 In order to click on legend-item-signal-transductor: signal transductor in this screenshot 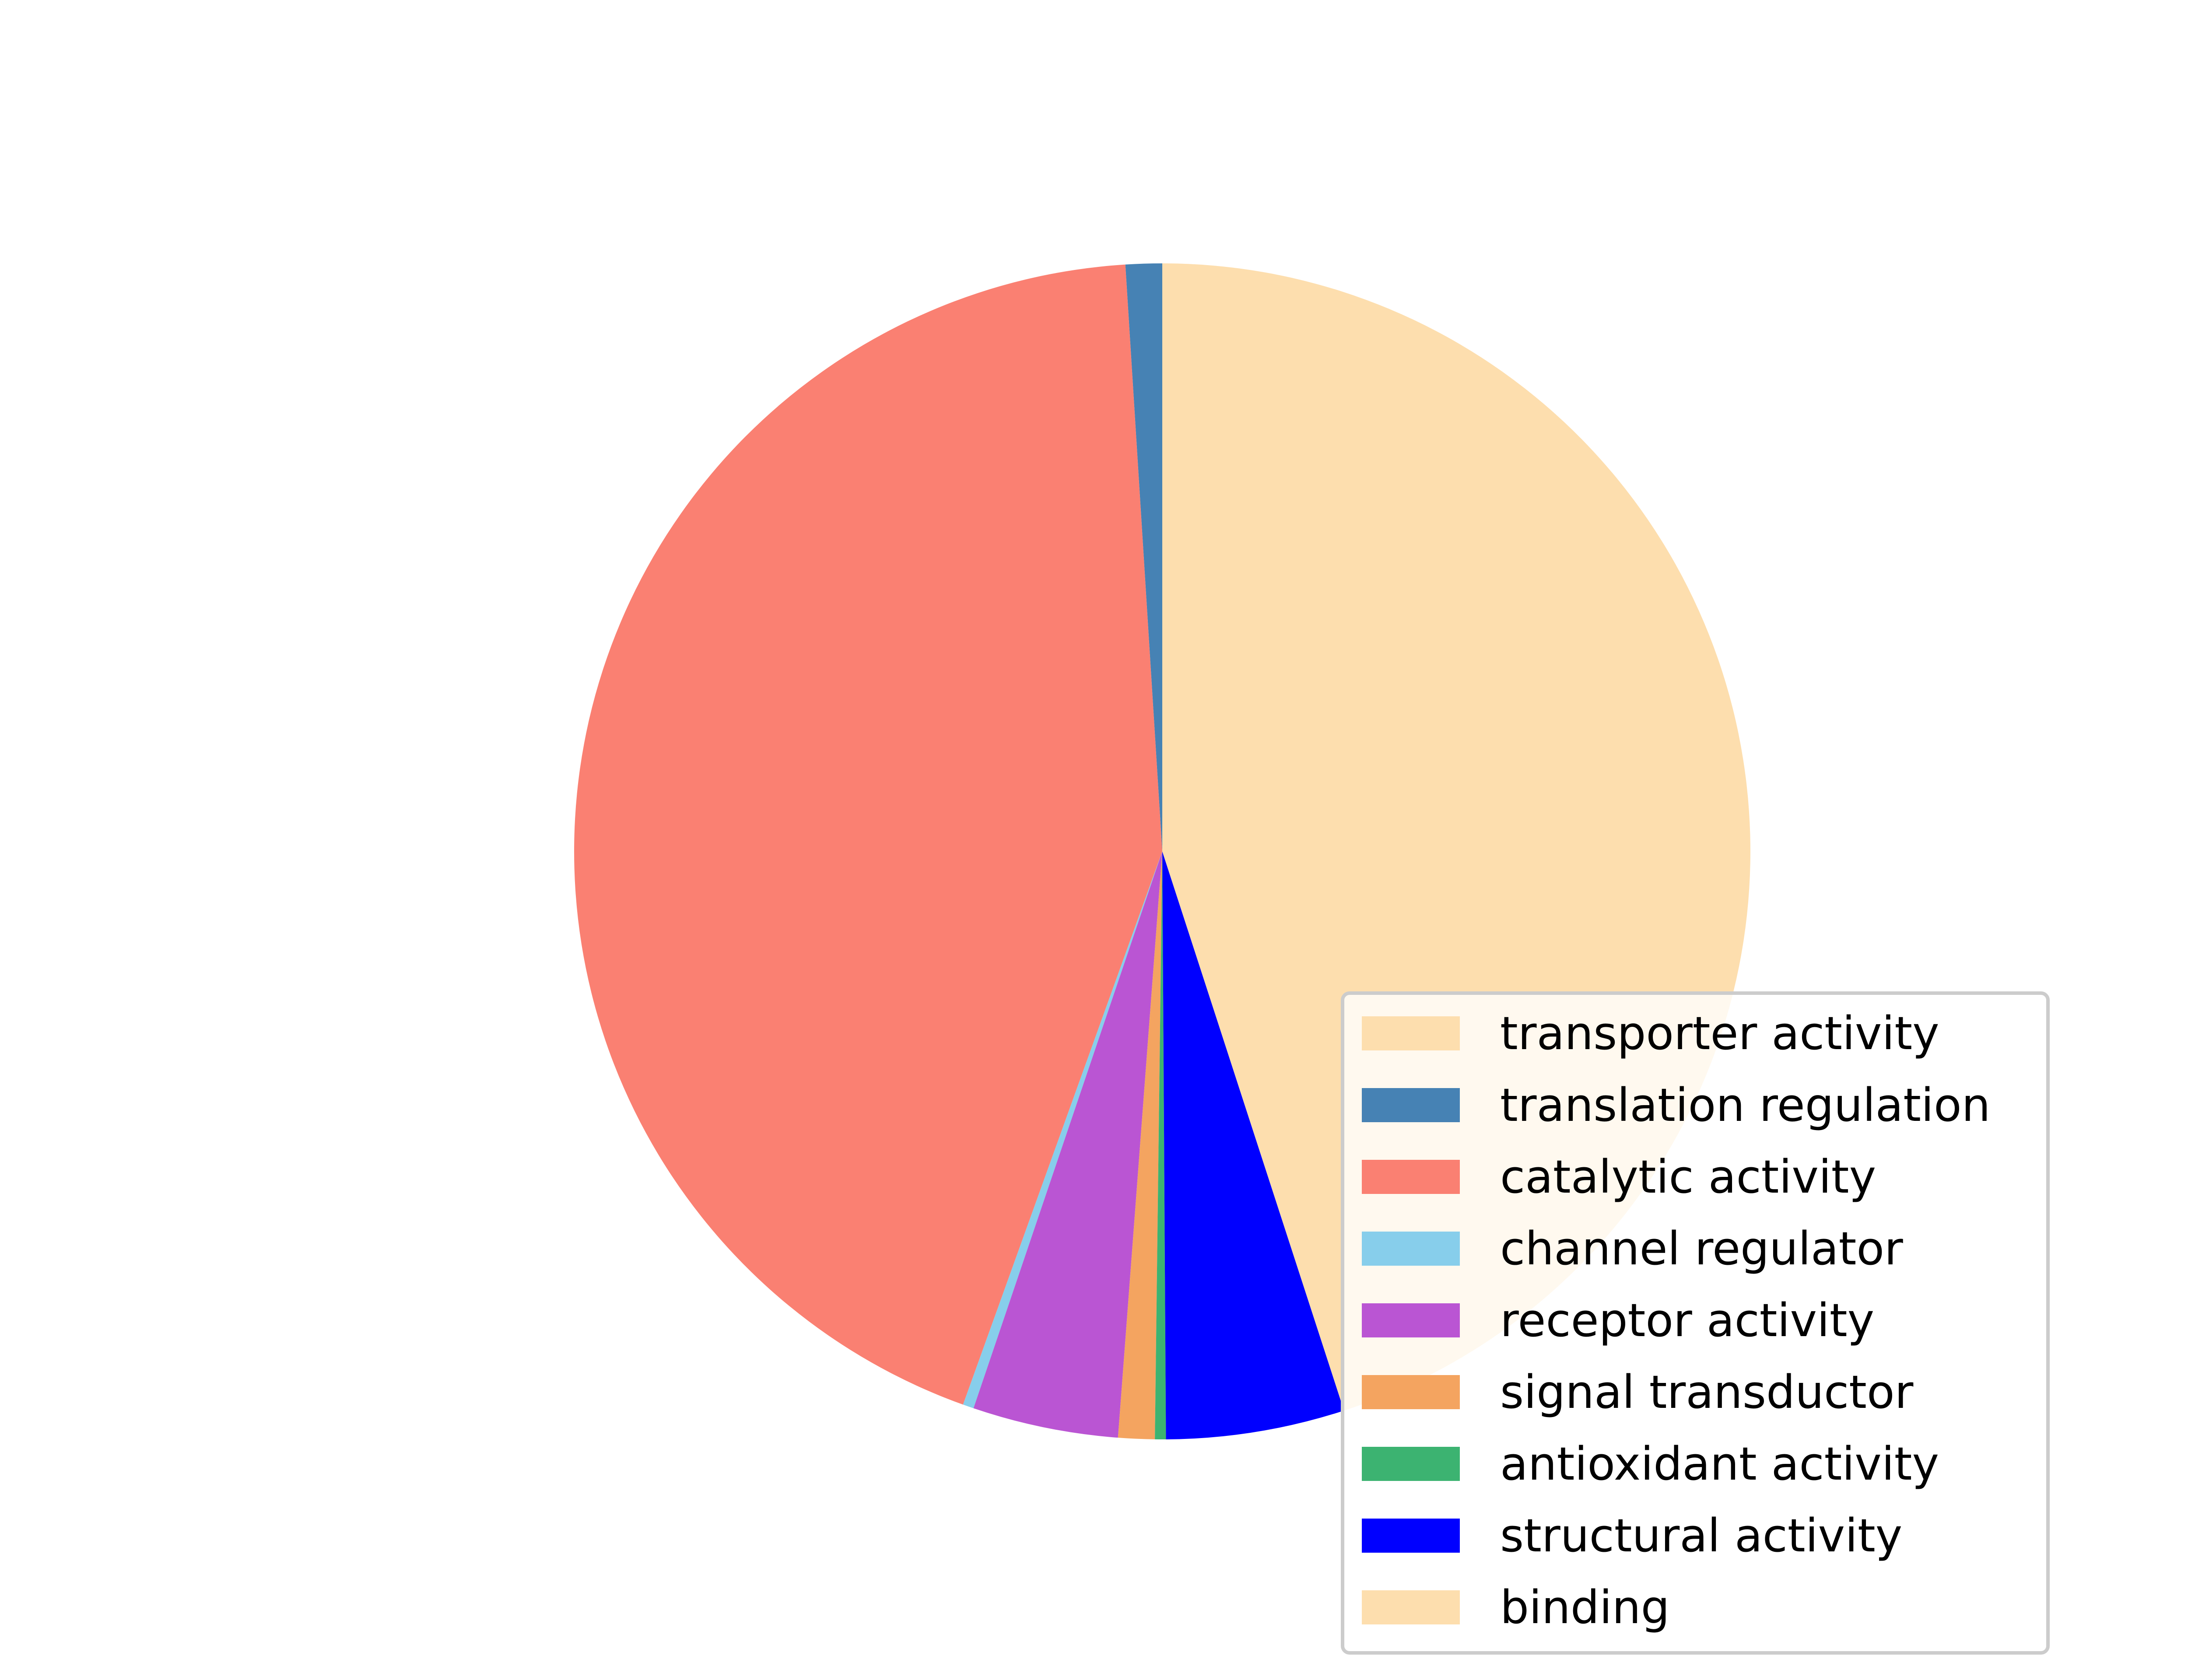, I will do `click(1638, 1392)`.